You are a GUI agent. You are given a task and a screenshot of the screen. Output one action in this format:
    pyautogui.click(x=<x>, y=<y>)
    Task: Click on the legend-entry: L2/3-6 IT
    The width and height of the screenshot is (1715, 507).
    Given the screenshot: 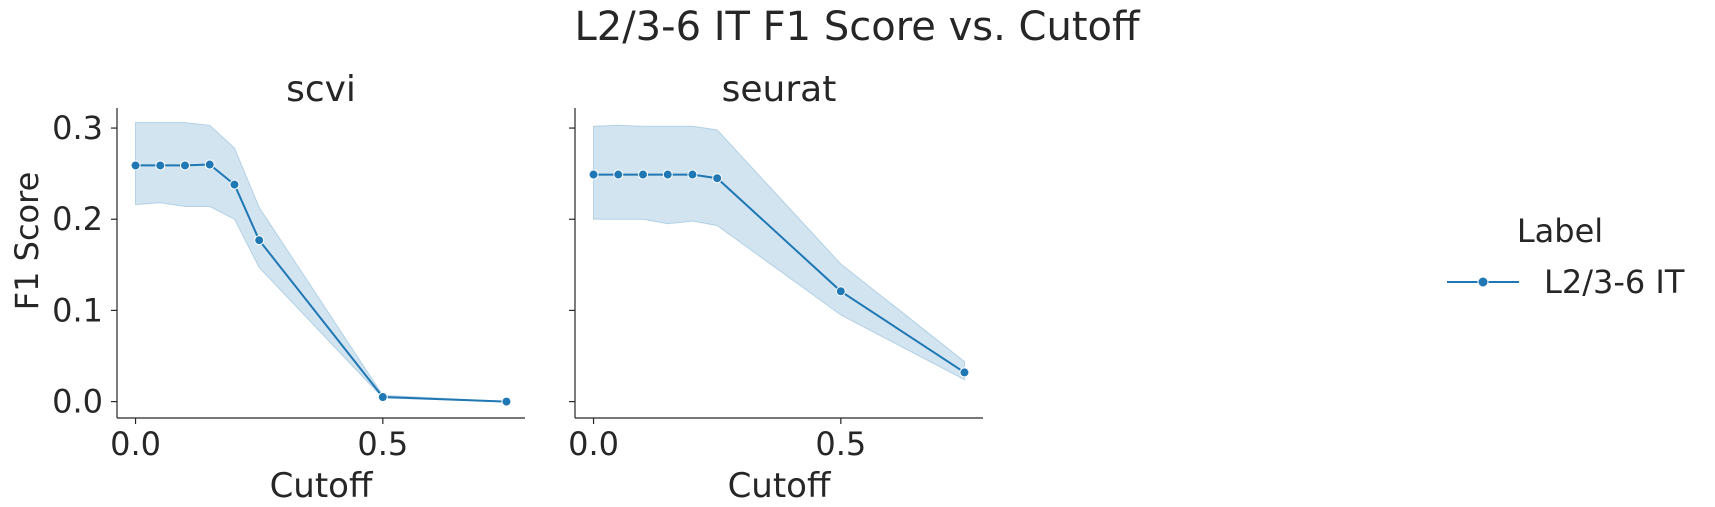 What is the action you would take?
    pyautogui.click(x=1566, y=282)
    